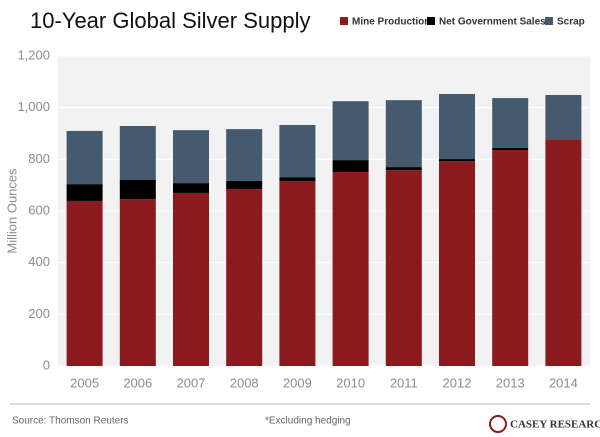  Describe the element at coordinates (11, 211) in the screenshot. I see `y-axis-label: Million Ounces` at that location.